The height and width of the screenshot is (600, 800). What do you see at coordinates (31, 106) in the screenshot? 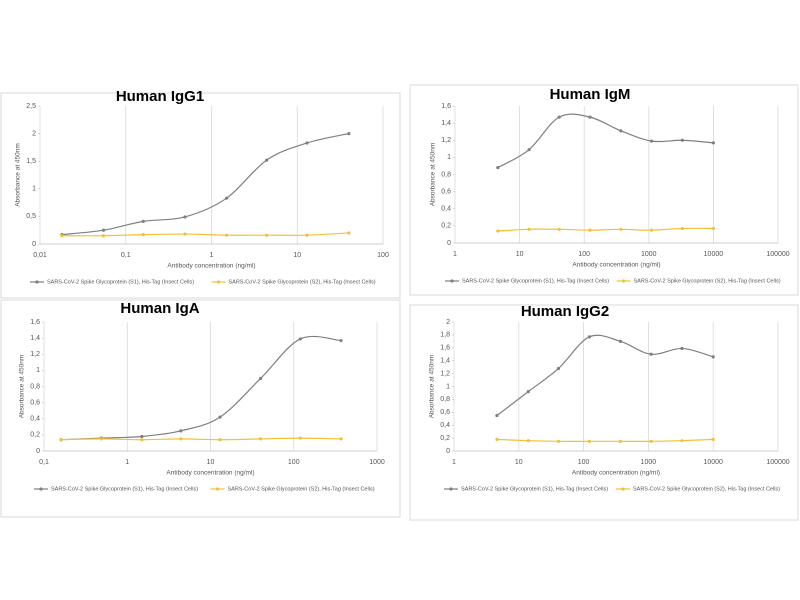
I see `y-tick-label: 2,5` at bounding box center [31, 106].